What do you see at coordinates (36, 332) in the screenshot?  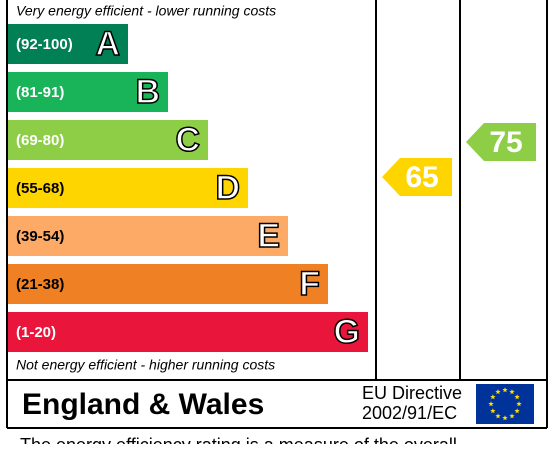 I see `band-range: (1-20)` at bounding box center [36, 332].